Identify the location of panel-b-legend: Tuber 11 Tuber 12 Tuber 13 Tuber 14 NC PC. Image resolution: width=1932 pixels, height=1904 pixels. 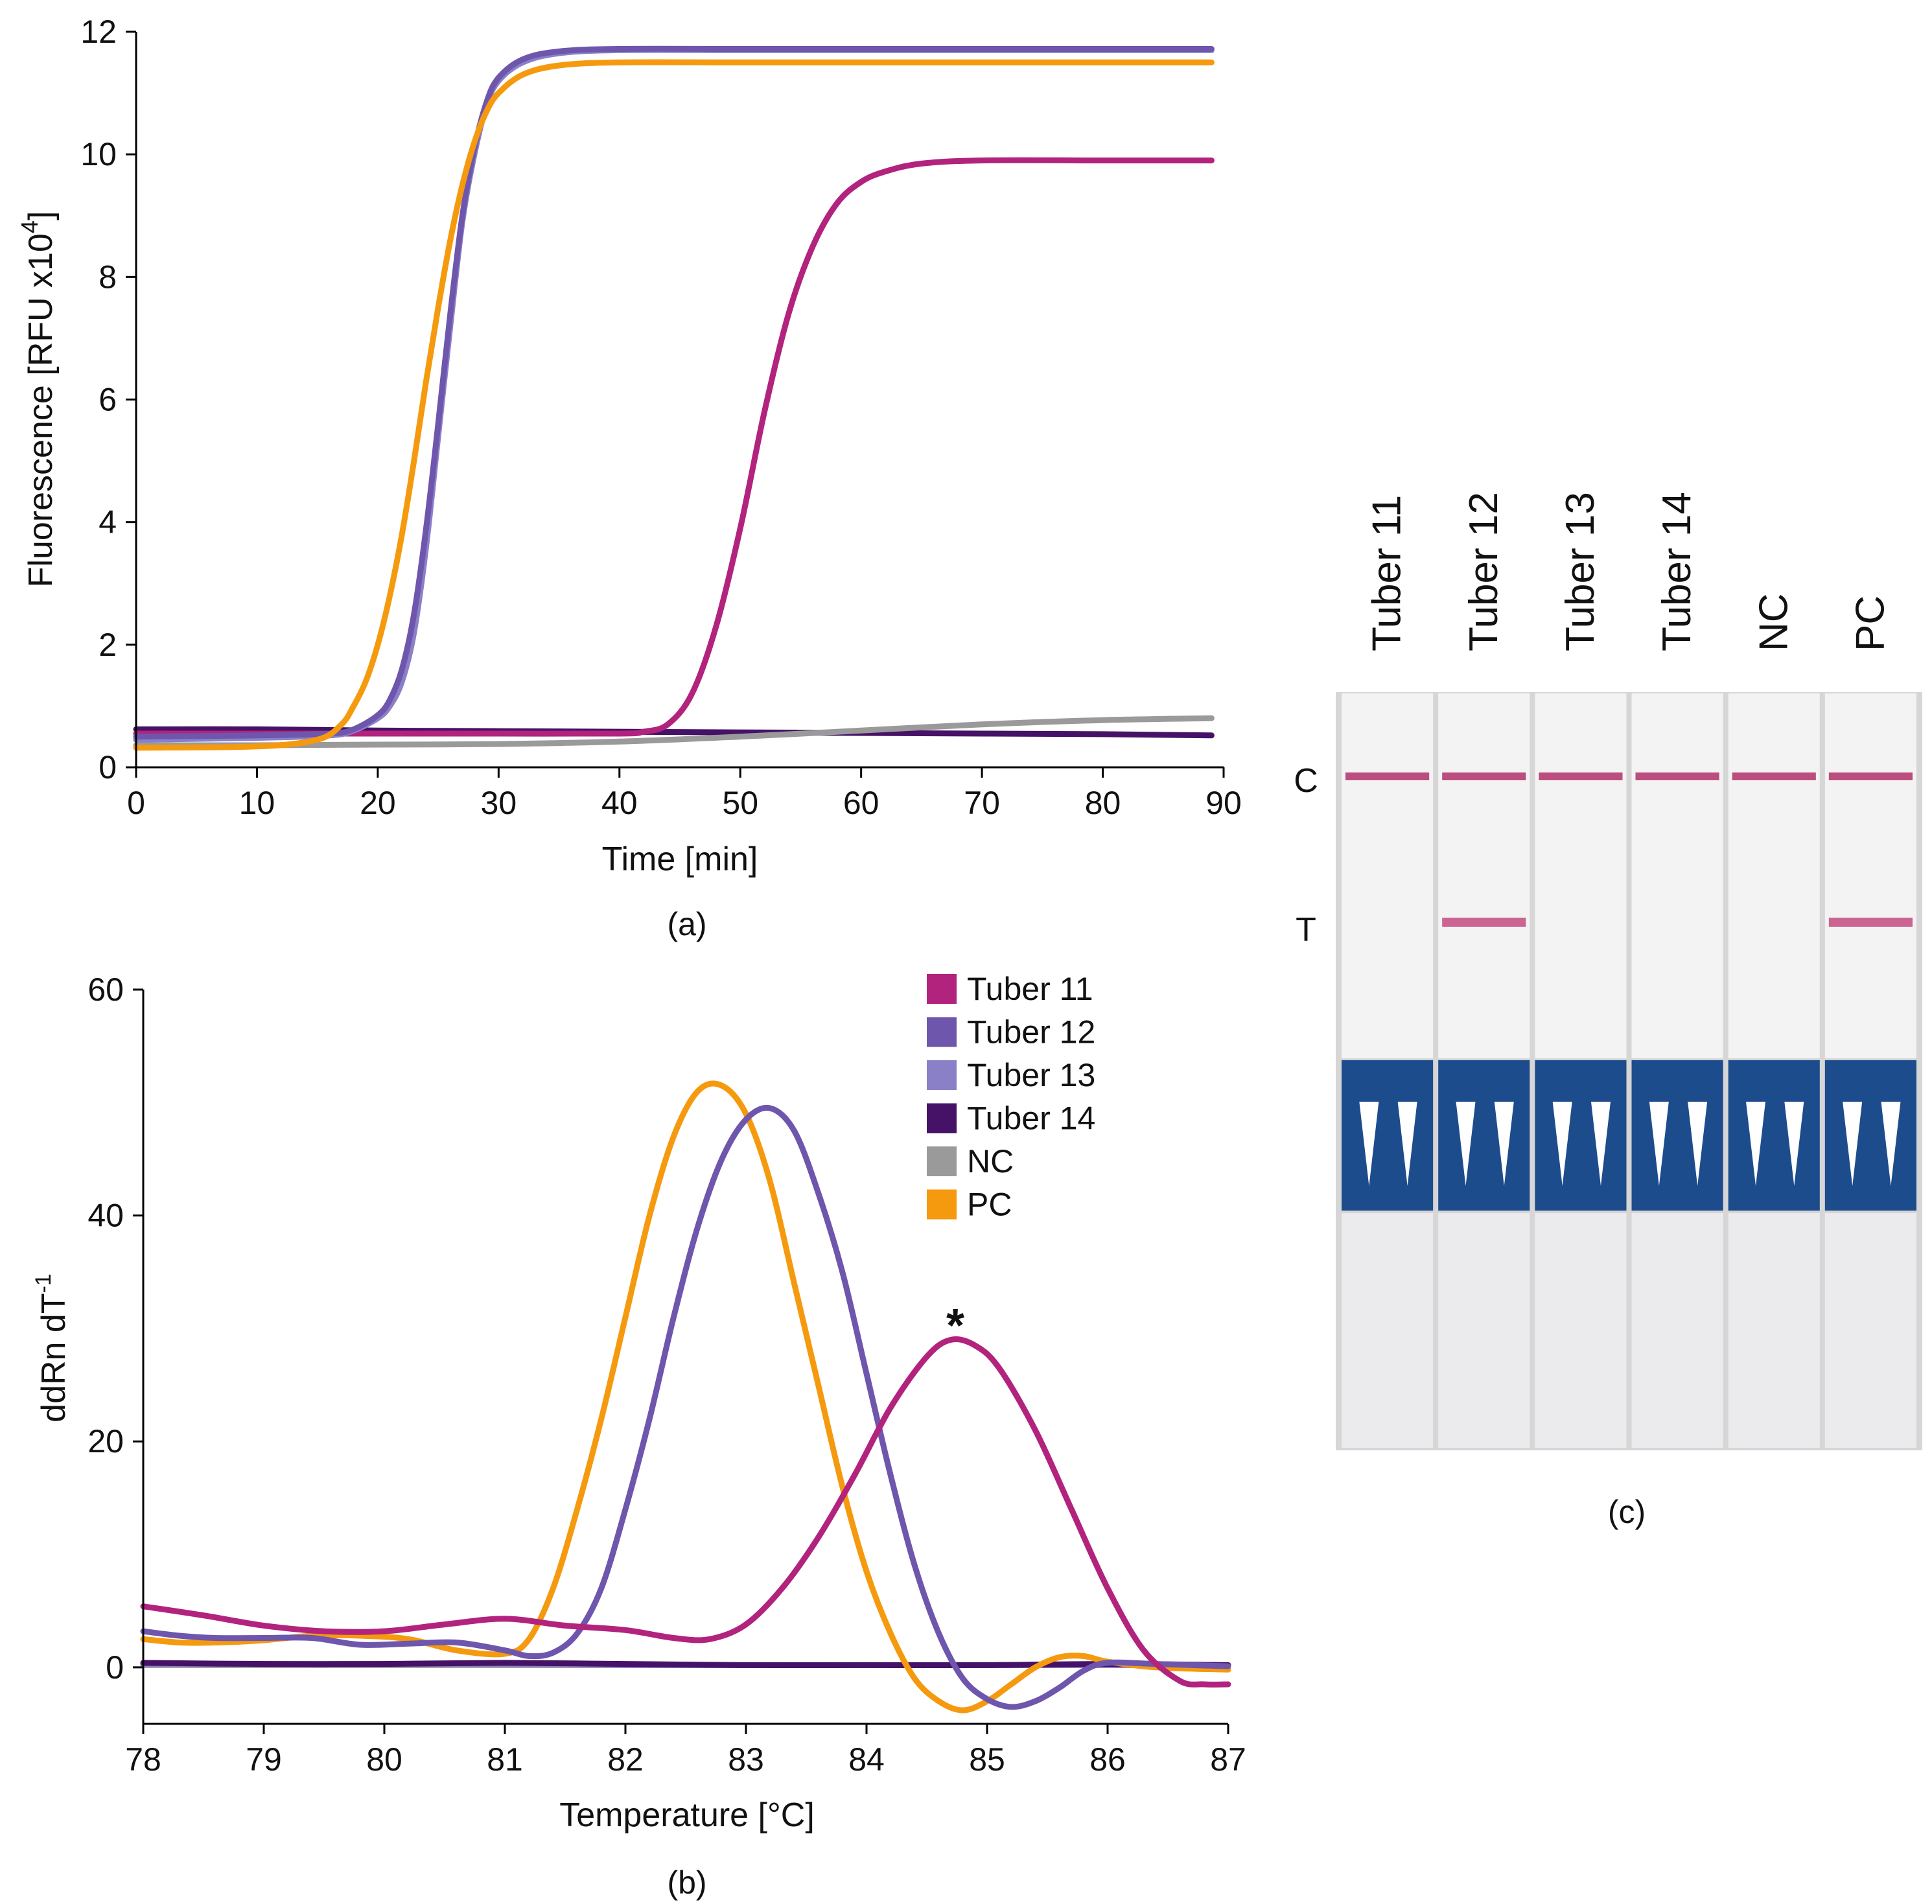
(1011, 1097).